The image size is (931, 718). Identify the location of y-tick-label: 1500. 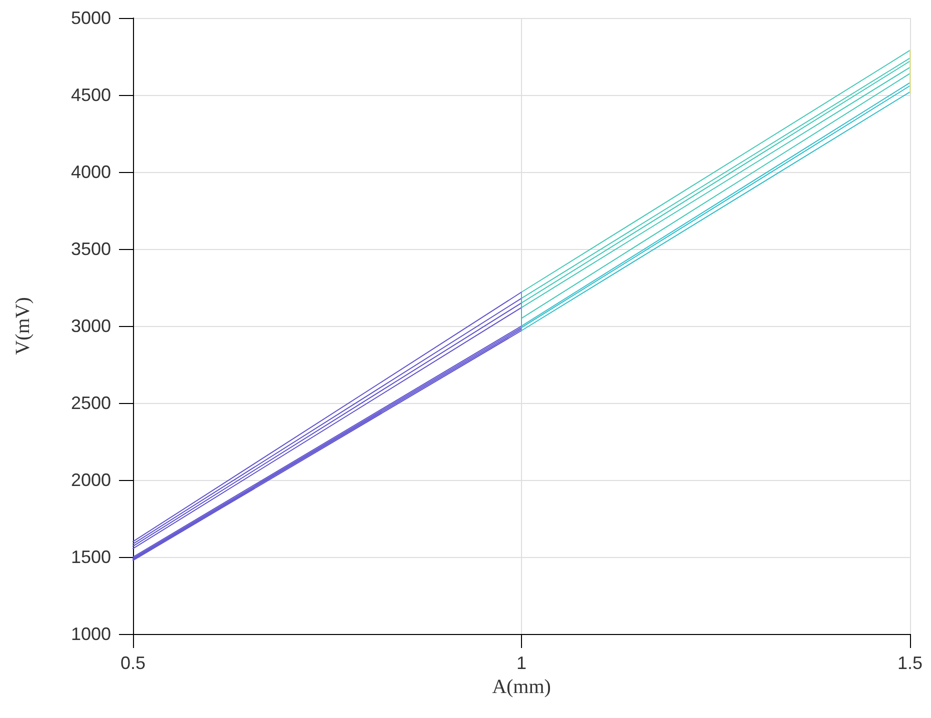
(90, 557).